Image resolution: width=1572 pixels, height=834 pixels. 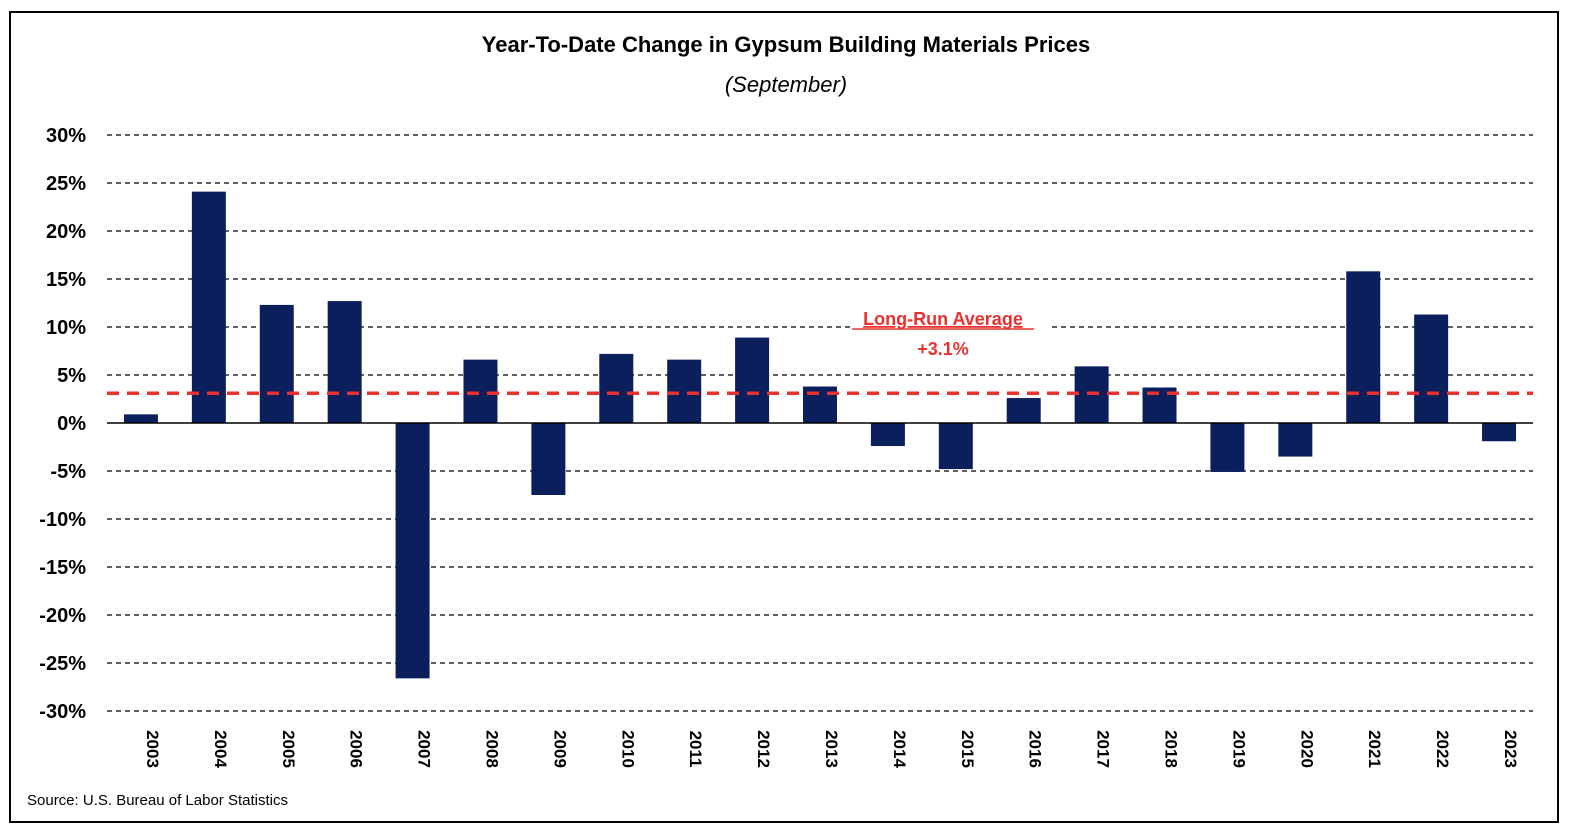 What do you see at coordinates (66, 184) in the screenshot?
I see `y-tick-label: 25%` at bounding box center [66, 184].